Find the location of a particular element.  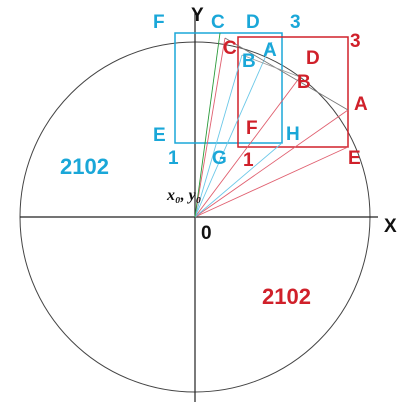

cyan-label: 1 is located at coordinates (173, 158).